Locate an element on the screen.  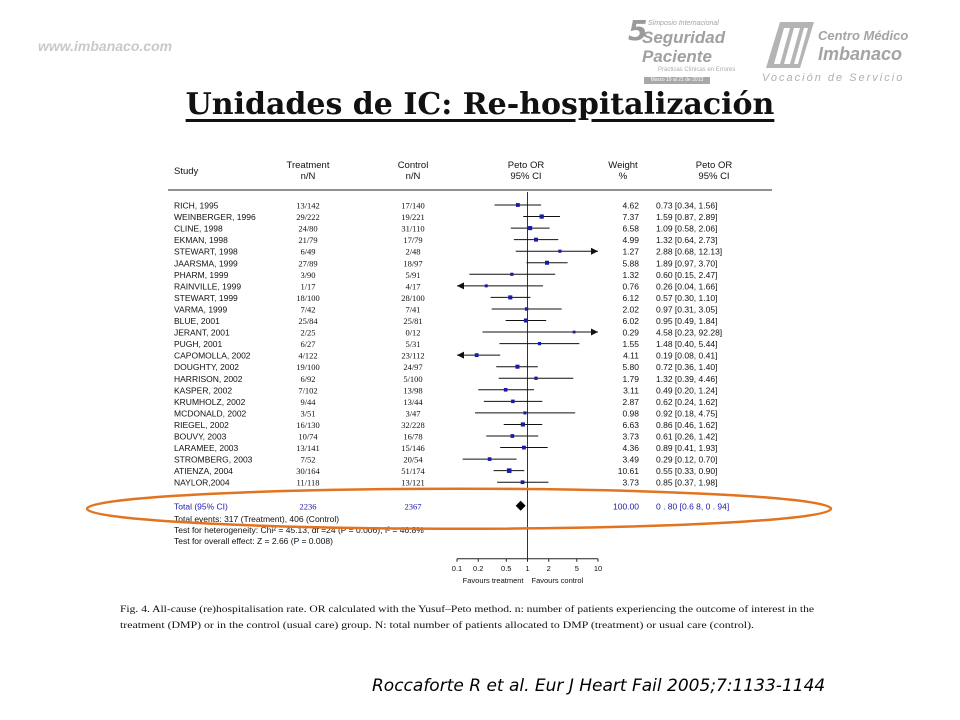
study-21-marker is located at coordinates (512, 436).